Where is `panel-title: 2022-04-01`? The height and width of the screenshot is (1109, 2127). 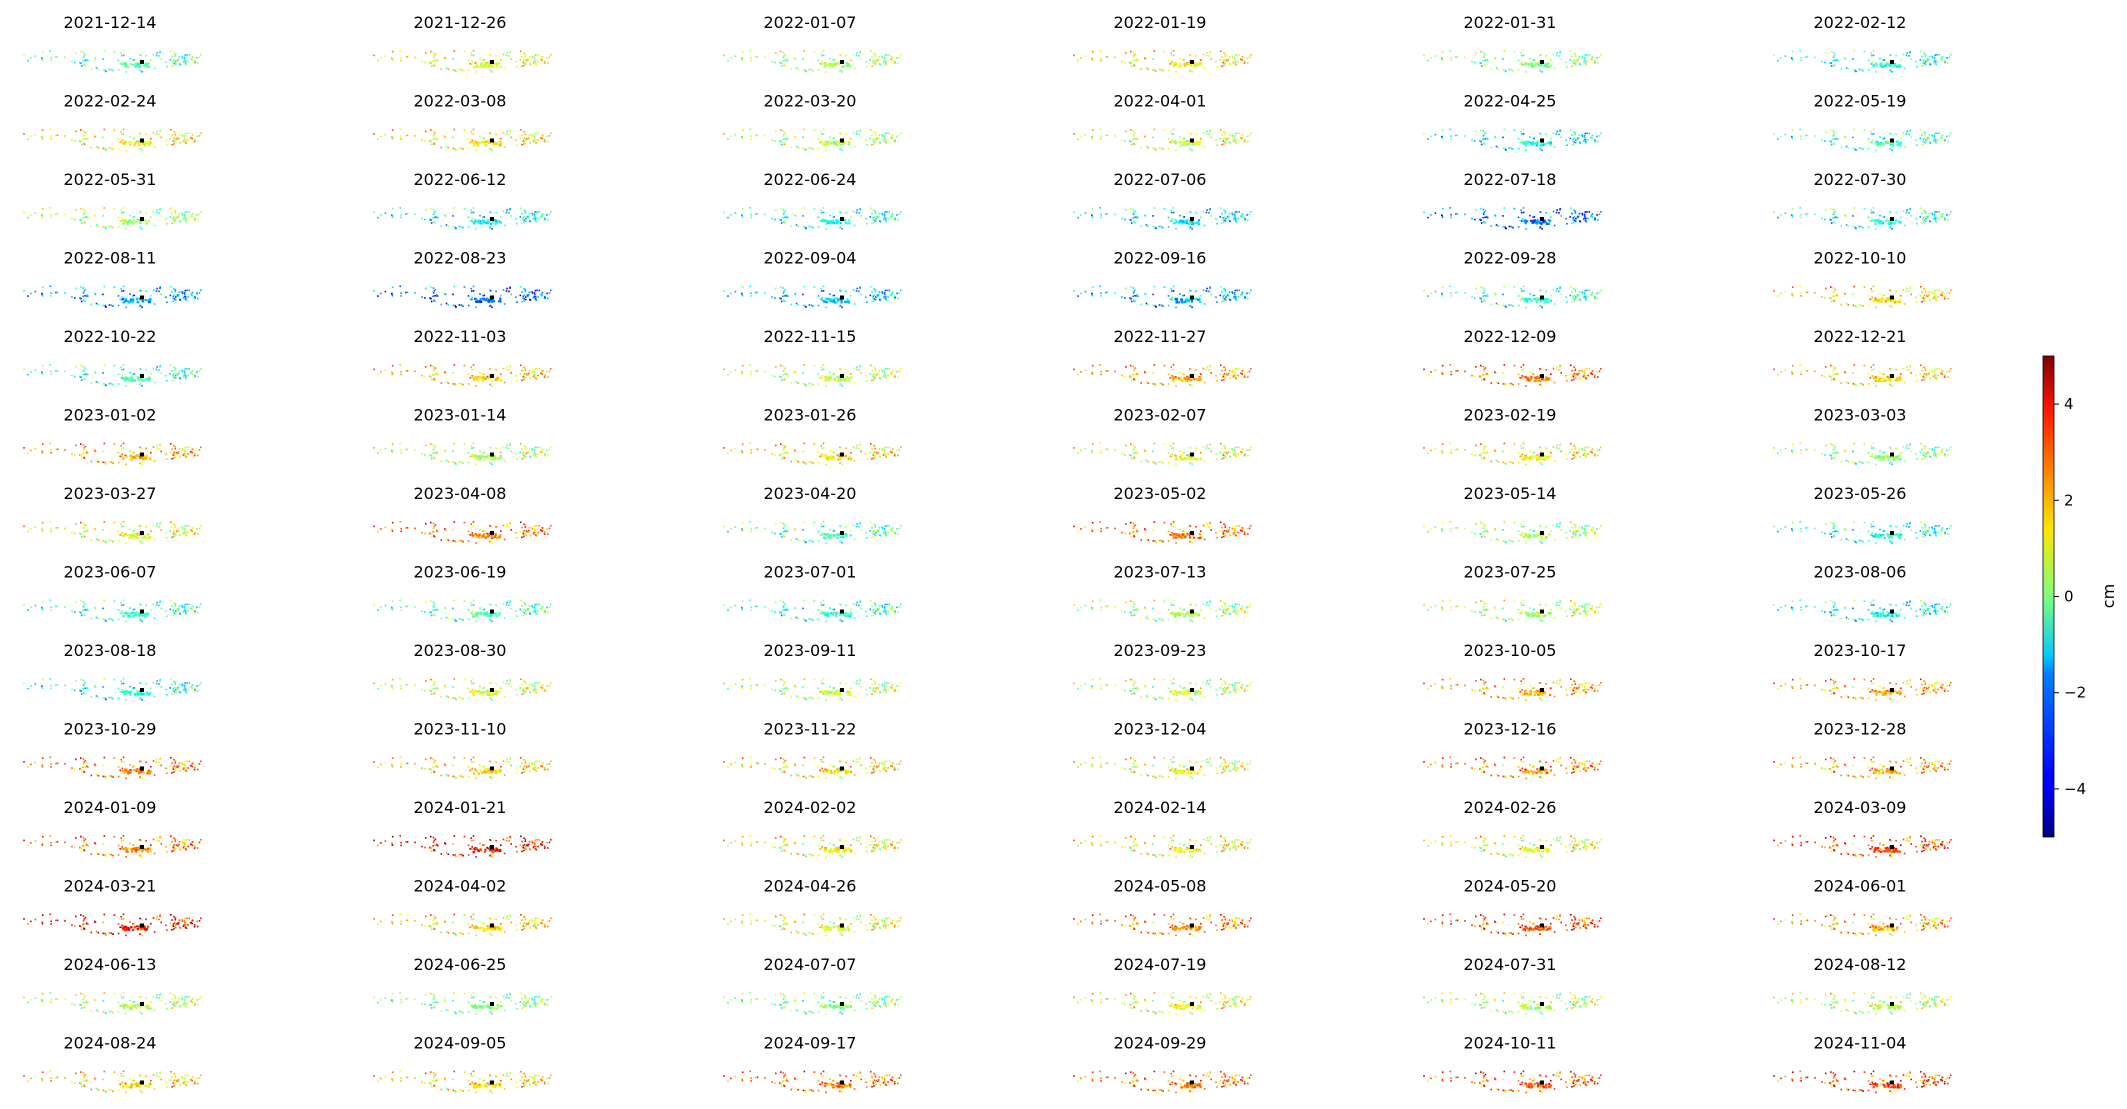 panel-title: 2022-04-01 is located at coordinates (1160, 101).